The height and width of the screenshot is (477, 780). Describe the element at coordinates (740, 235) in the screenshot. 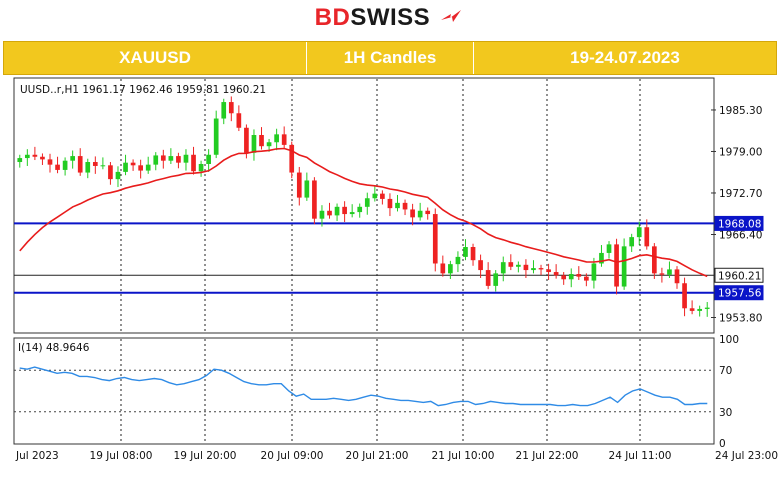

I see `y-tick-label: 1966.40` at that location.